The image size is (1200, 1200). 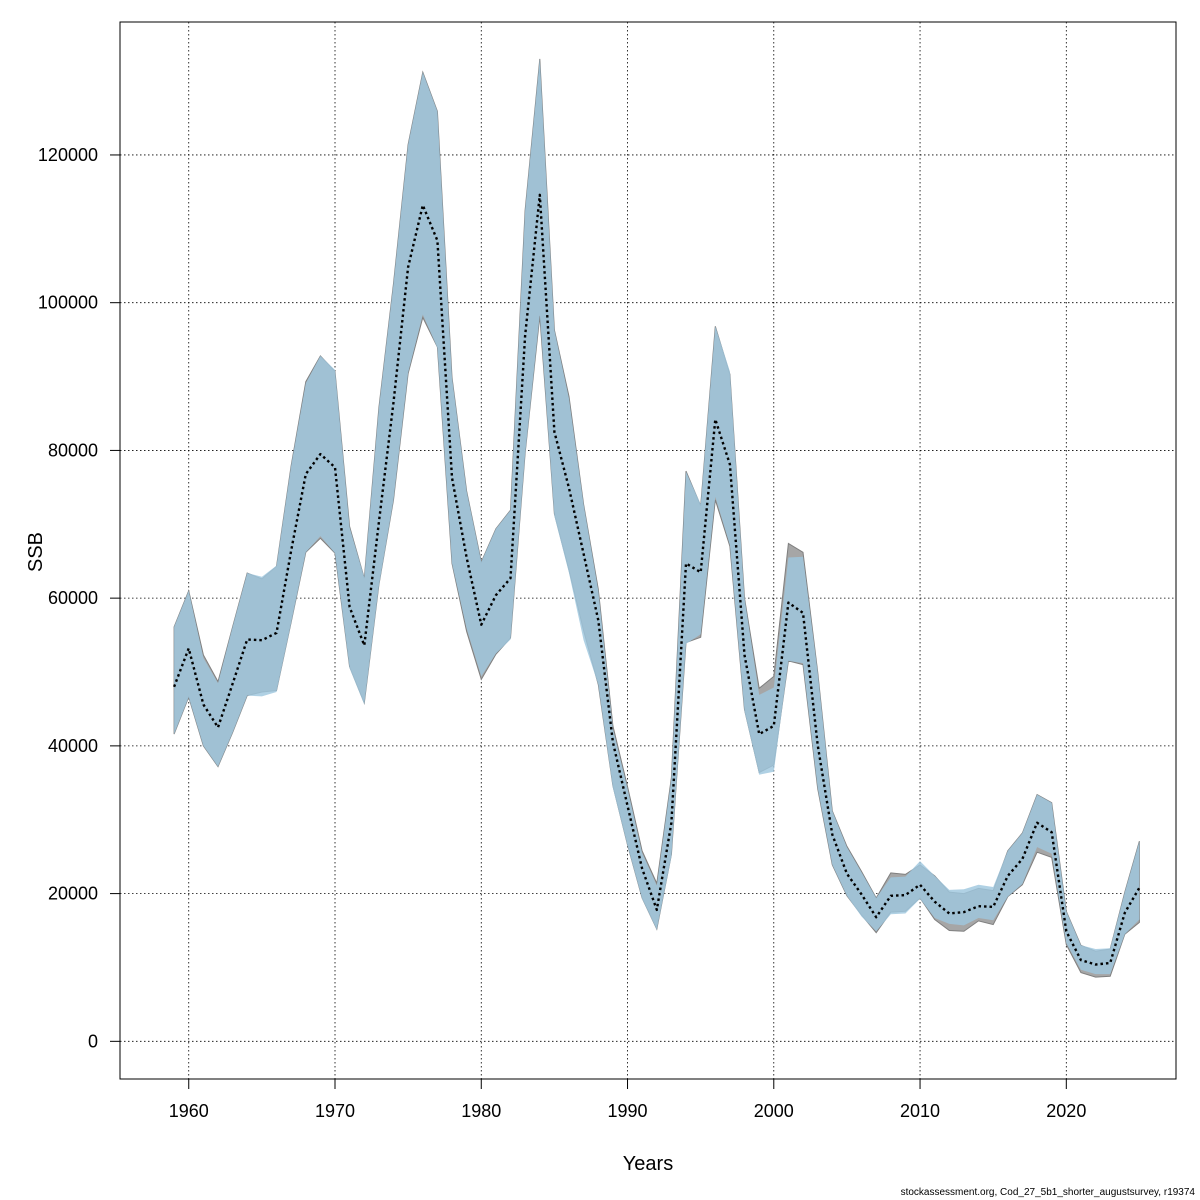 What do you see at coordinates (648, 1164) in the screenshot?
I see `x-axis-title: Years` at bounding box center [648, 1164].